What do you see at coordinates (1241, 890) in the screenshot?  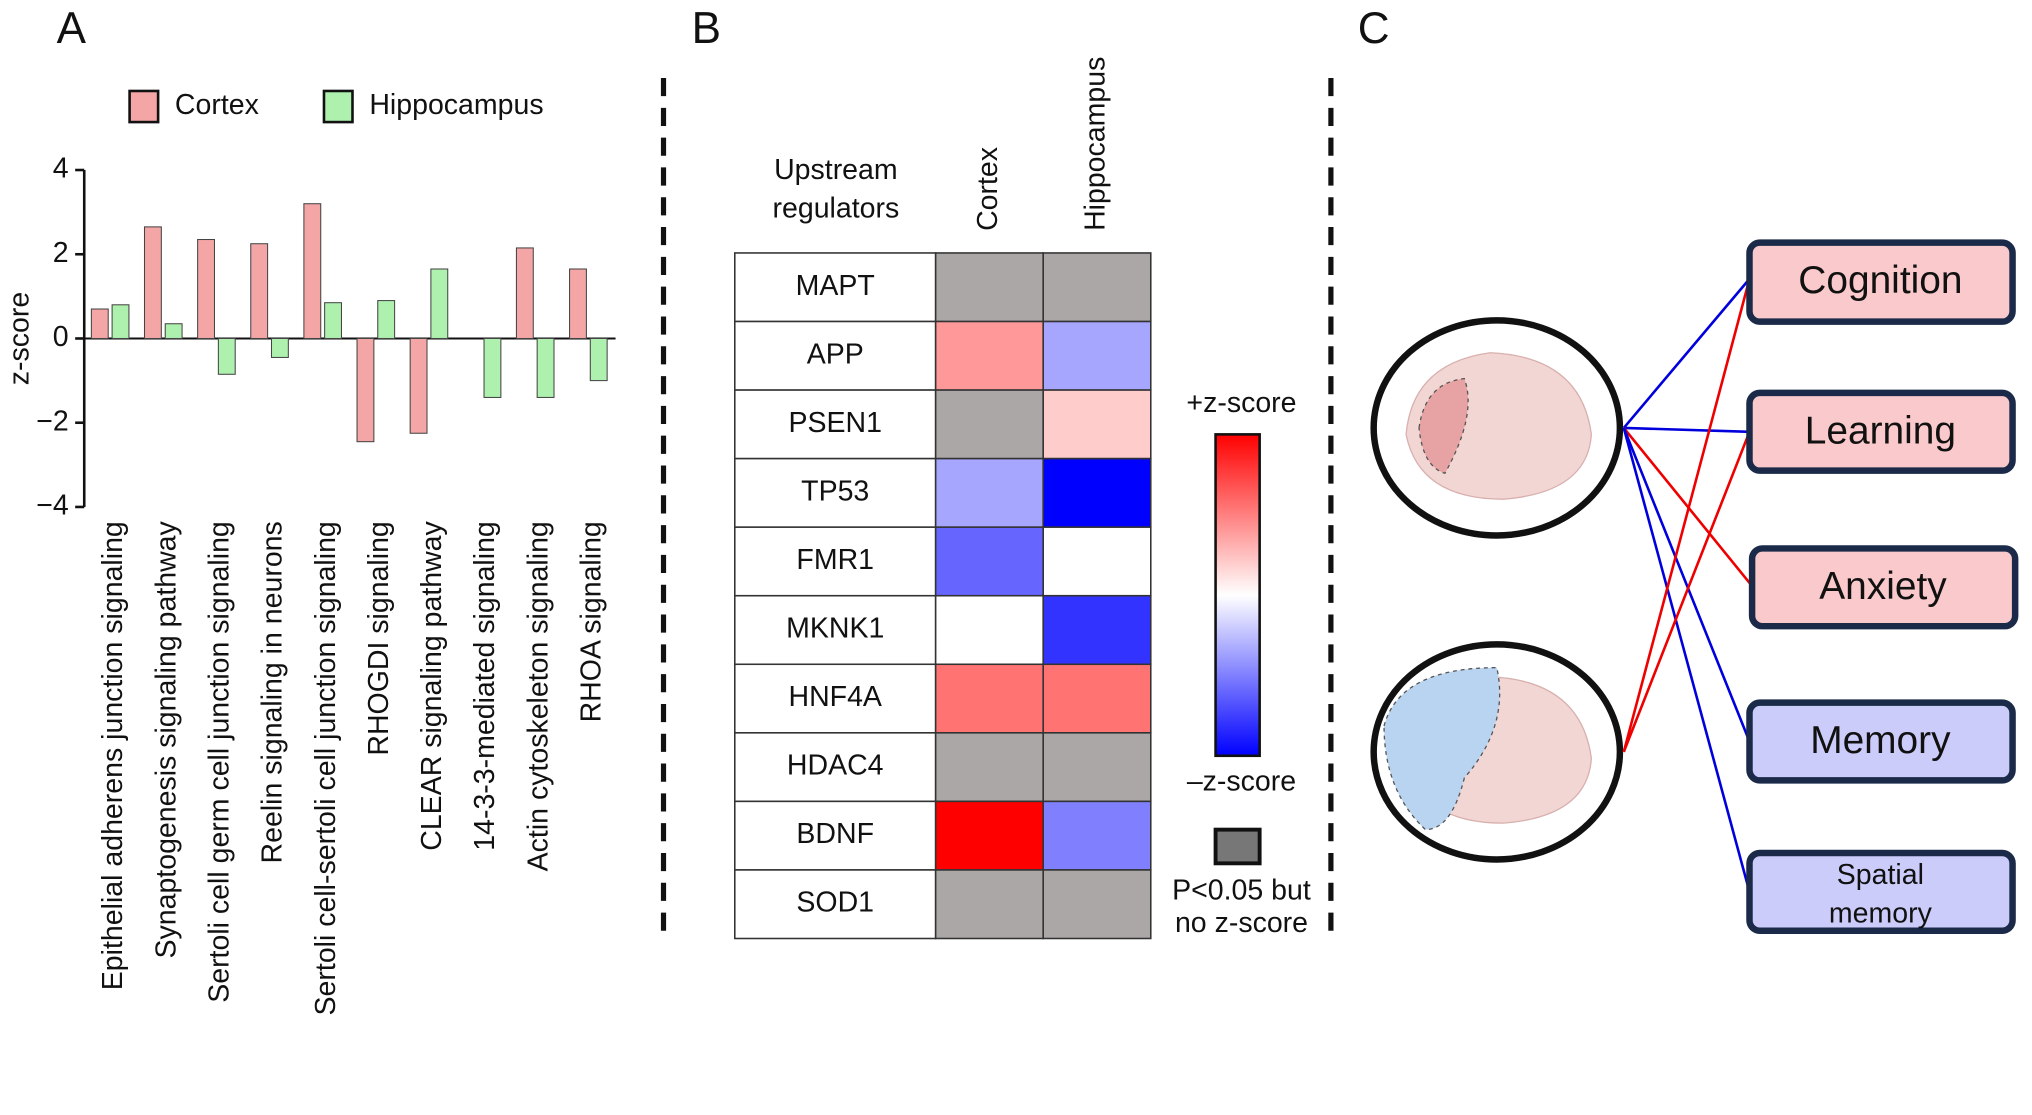 I see `na-label: P<0.05 but` at bounding box center [1241, 890].